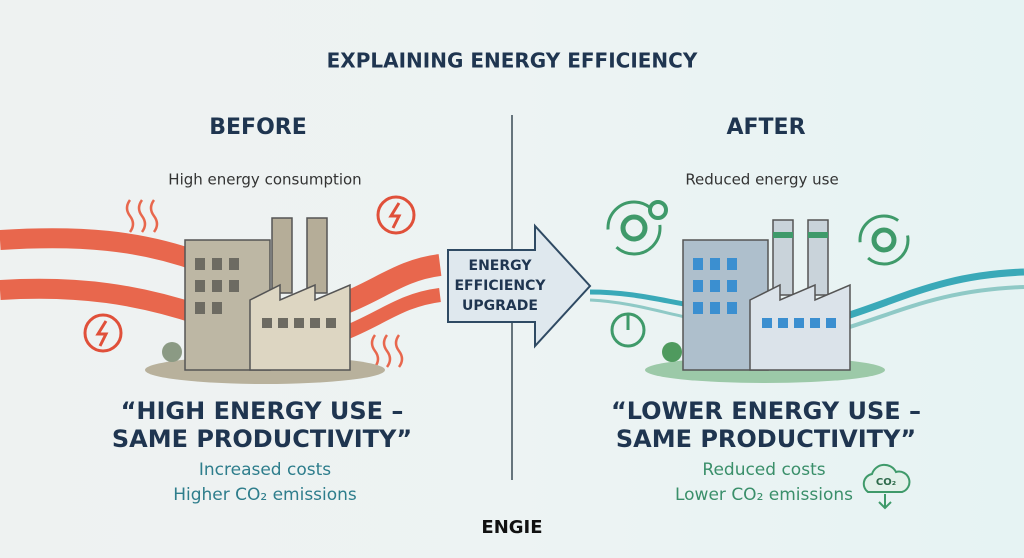 The height and width of the screenshot is (558, 1024). What do you see at coordinates (265, 470) in the screenshot?
I see `before-note: Increased costs` at bounding box center [265, 470].